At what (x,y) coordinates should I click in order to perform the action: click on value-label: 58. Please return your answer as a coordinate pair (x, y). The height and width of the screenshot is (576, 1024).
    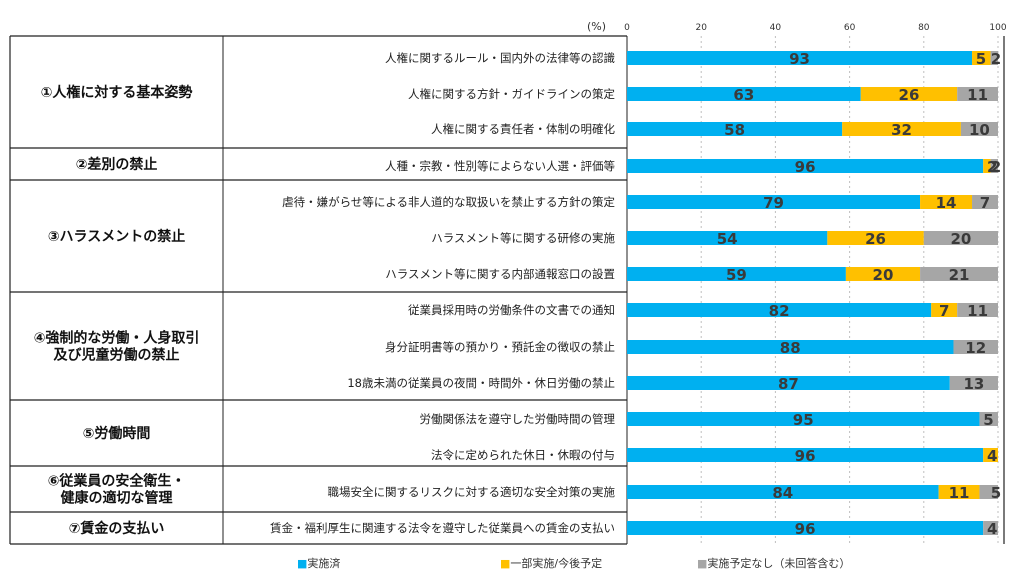
    Looking at the image, I should click on (734, 130).